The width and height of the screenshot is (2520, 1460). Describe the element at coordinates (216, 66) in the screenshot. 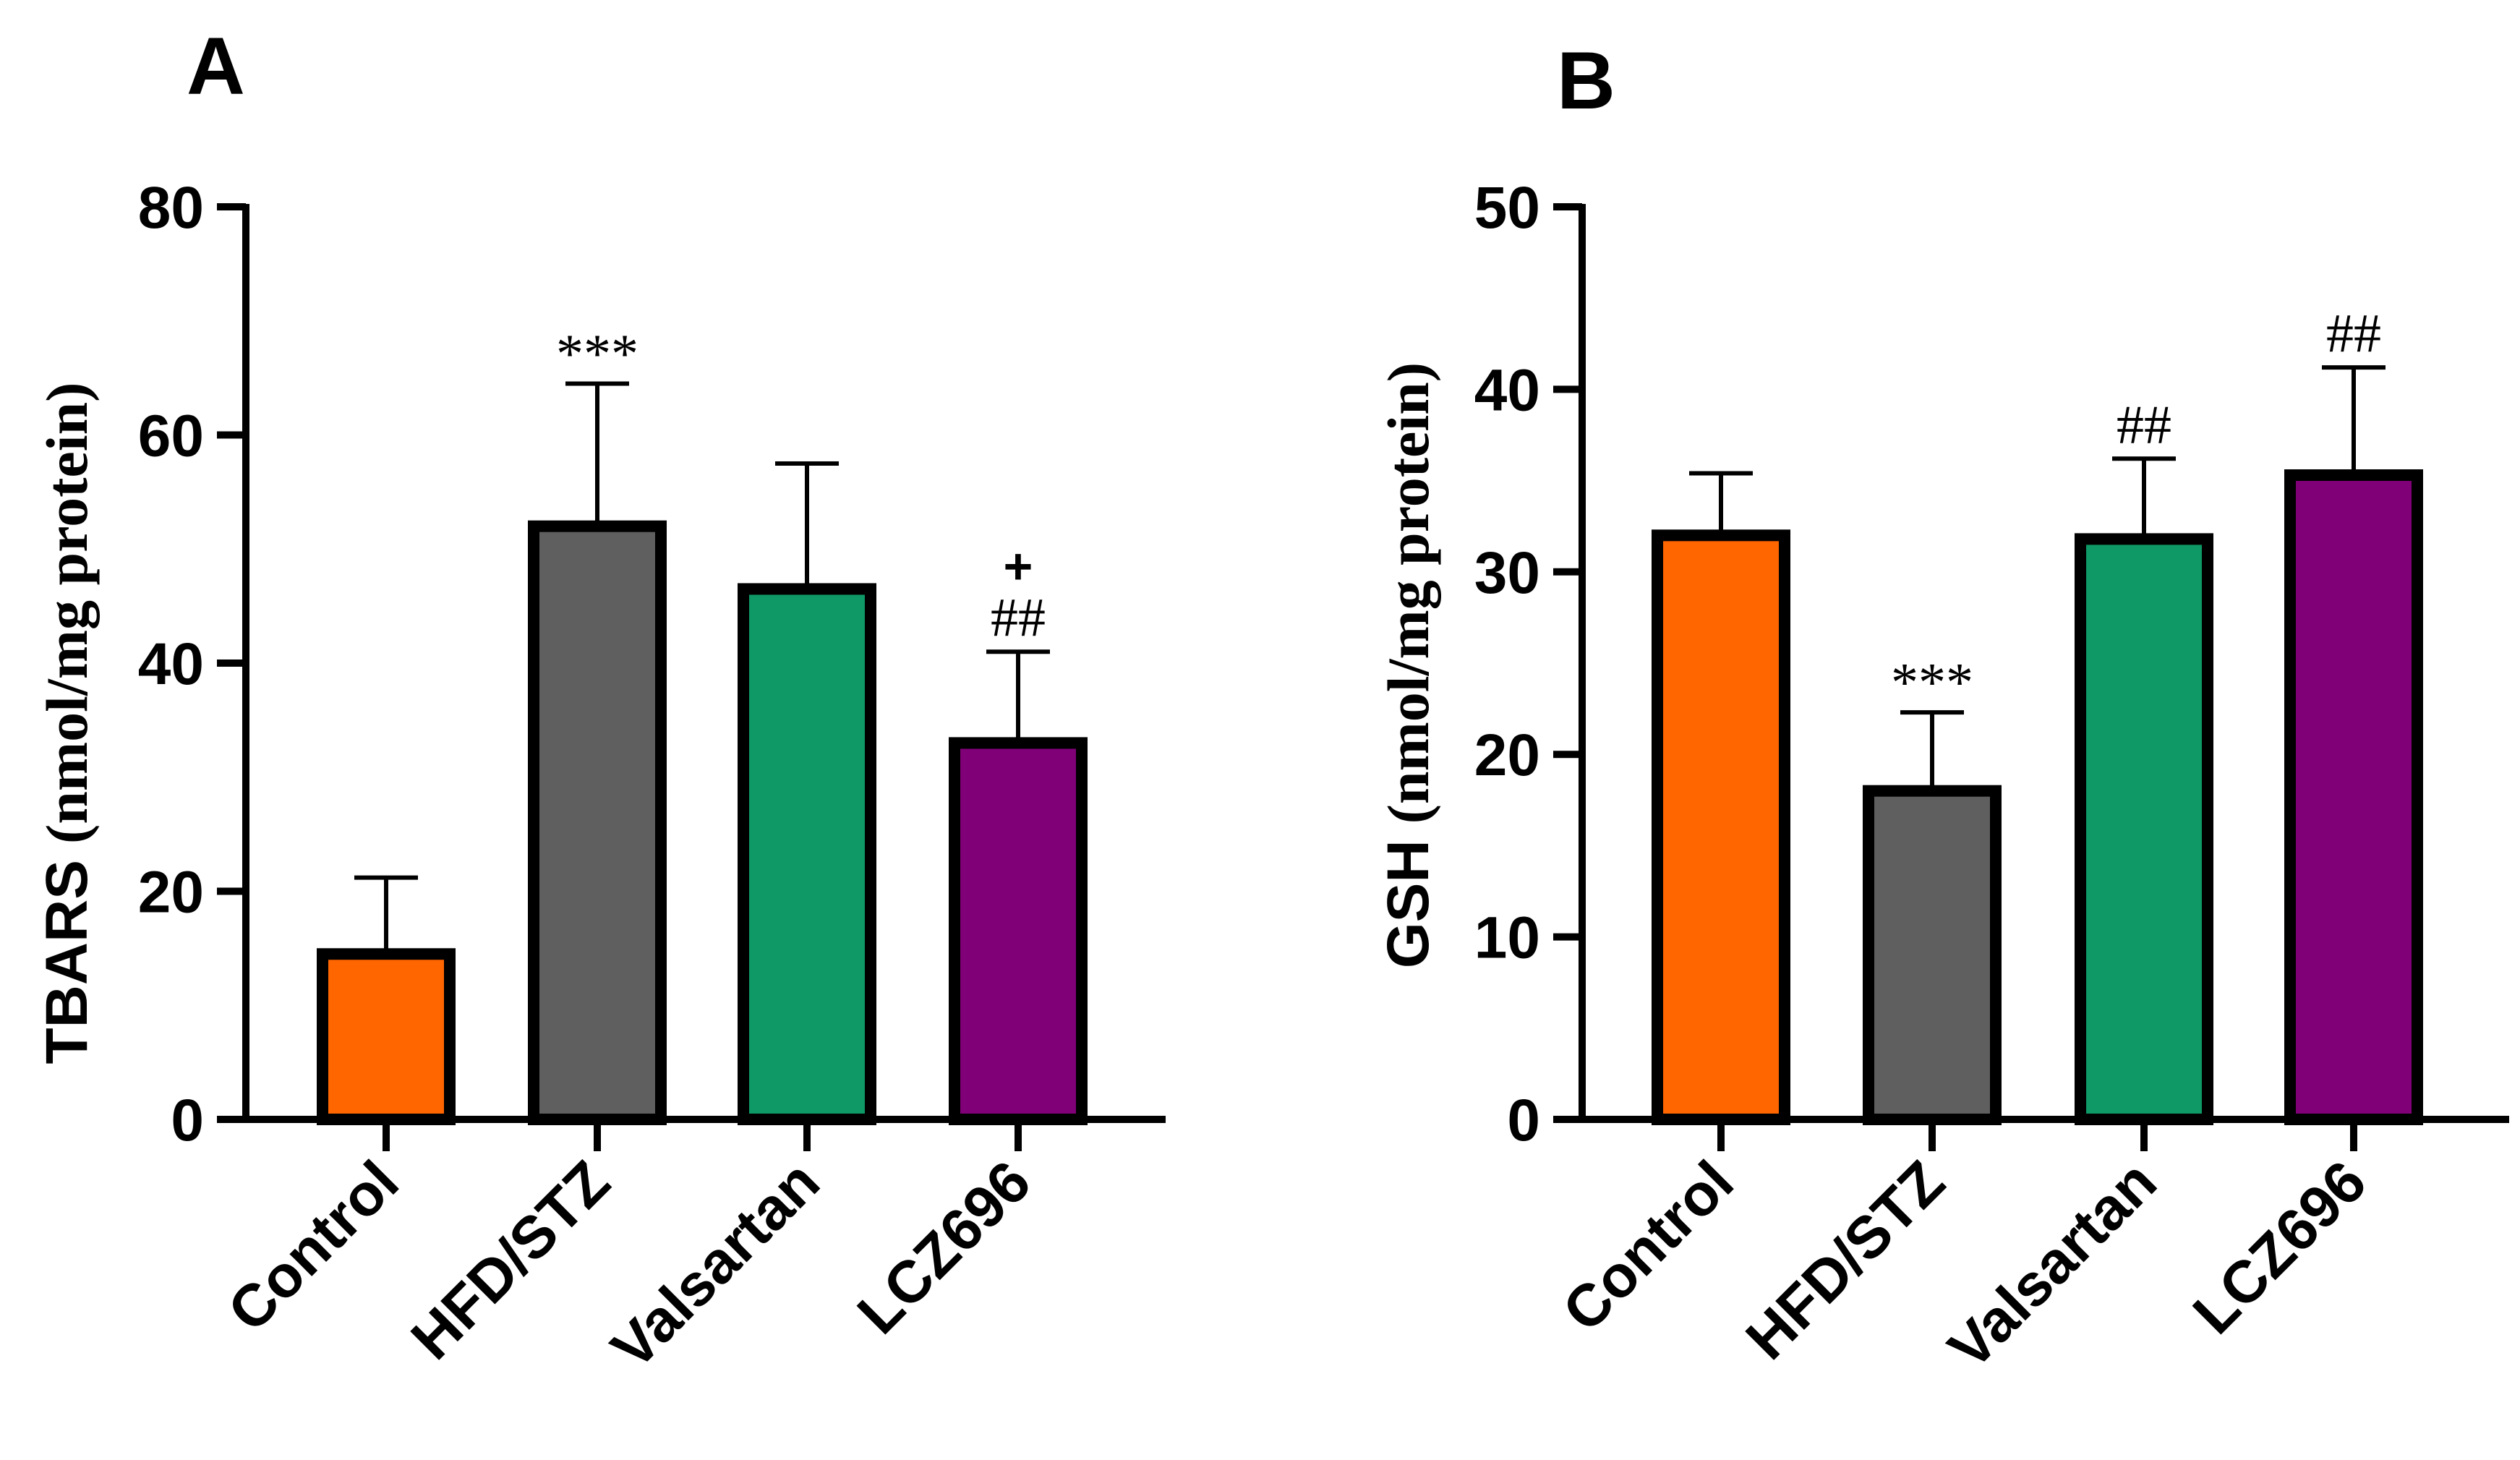

I see `panel-letter: A` at that location.